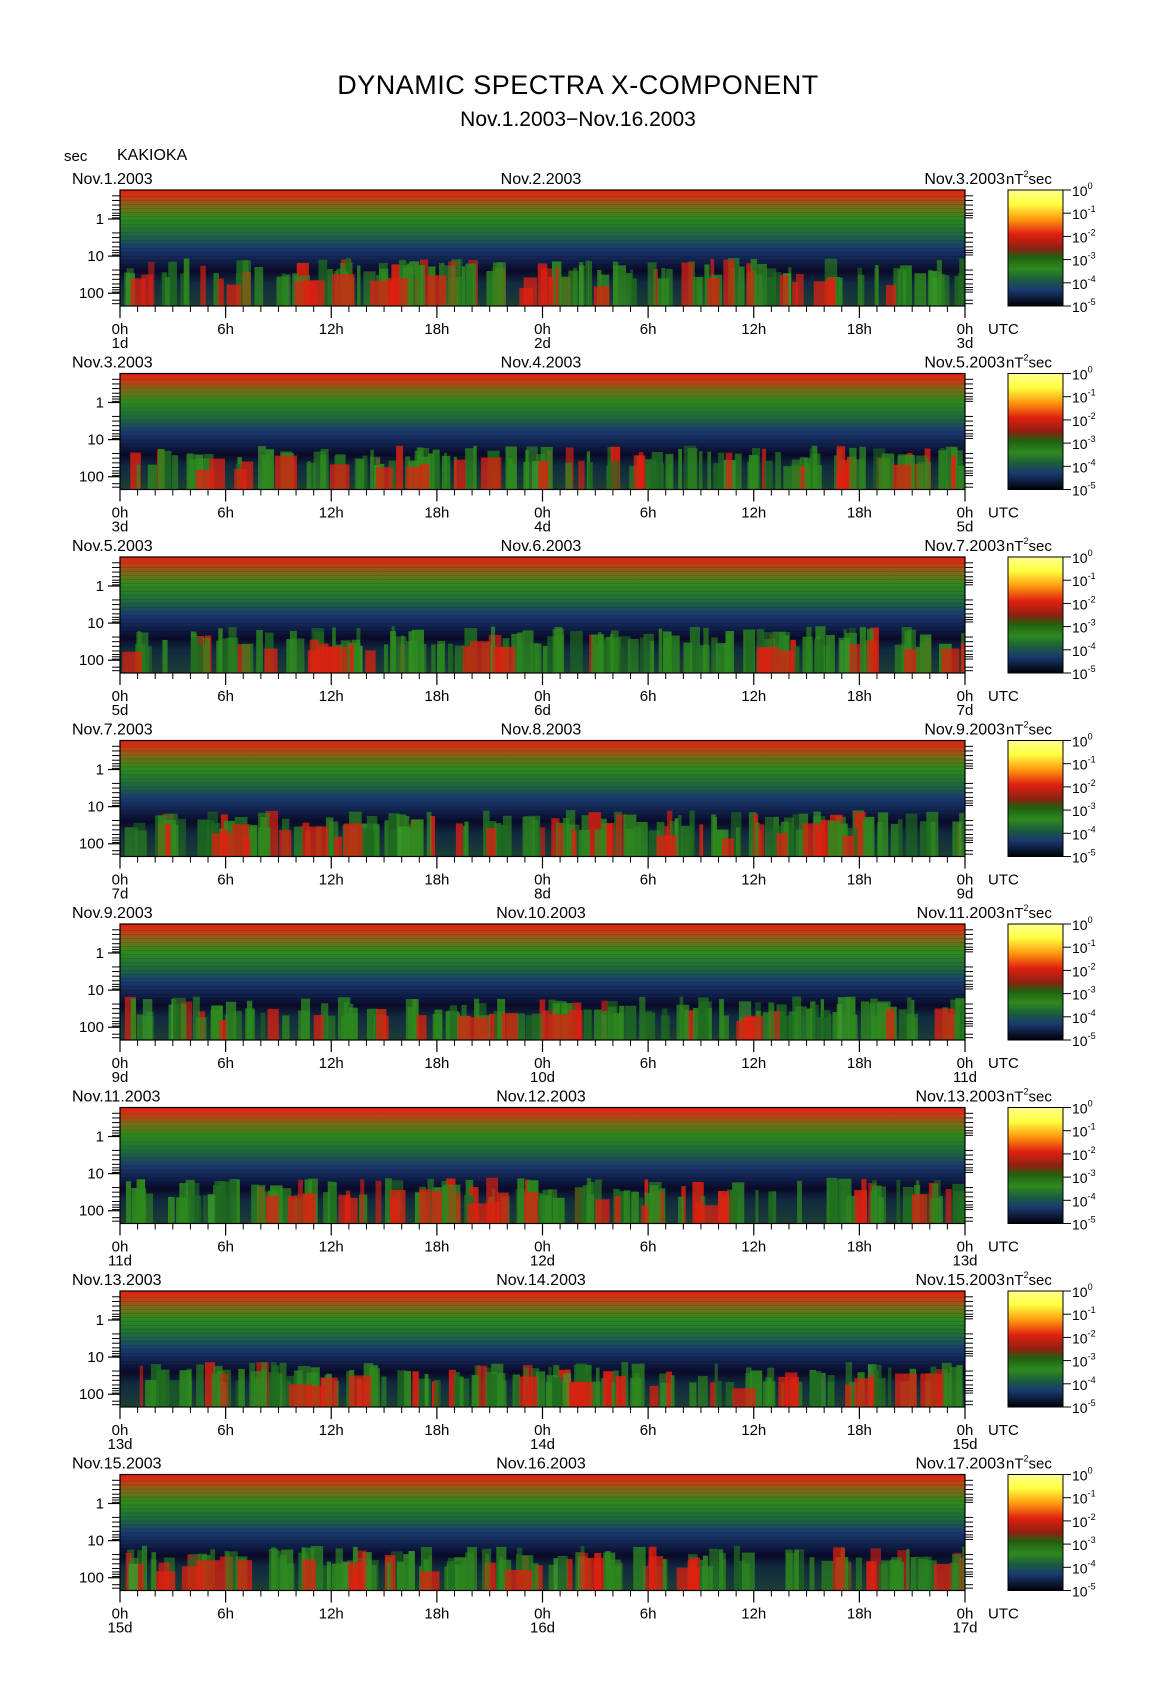  I want to click on colorbar-tick-label: 10⁻⁵, so click(1084, 490).